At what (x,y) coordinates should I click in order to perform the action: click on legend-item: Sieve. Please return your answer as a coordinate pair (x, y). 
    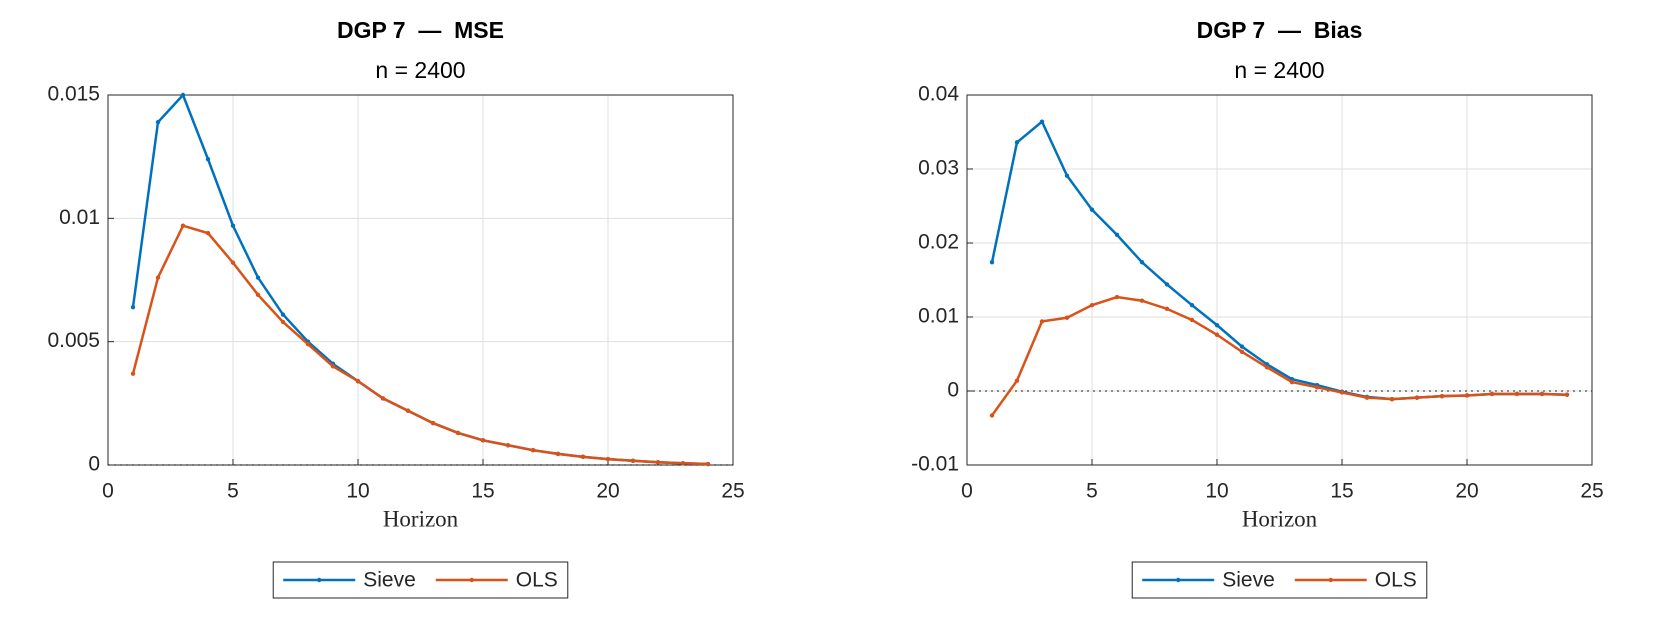
    Looking at the image, I should click on (349, 580).